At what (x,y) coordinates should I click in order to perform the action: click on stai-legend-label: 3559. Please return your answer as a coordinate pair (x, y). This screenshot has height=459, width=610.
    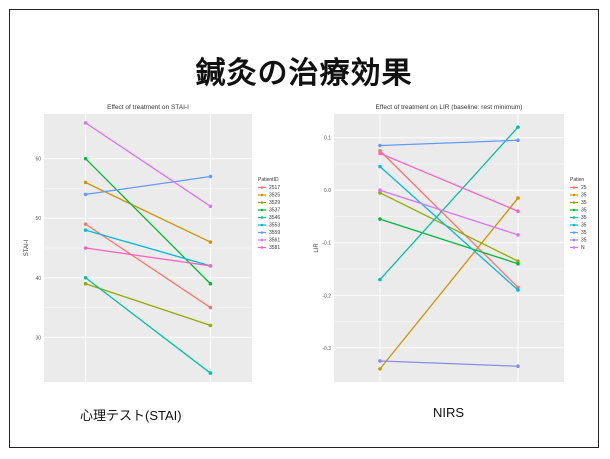
    Looking at the image, I should click on (274, 233).